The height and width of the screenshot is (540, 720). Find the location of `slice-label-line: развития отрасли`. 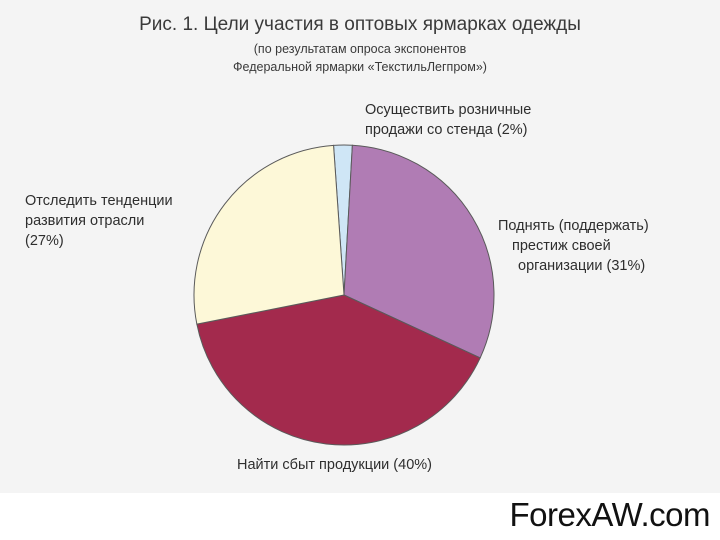

slice-label-line: развития отрасли is located at coordinates (85, 221).